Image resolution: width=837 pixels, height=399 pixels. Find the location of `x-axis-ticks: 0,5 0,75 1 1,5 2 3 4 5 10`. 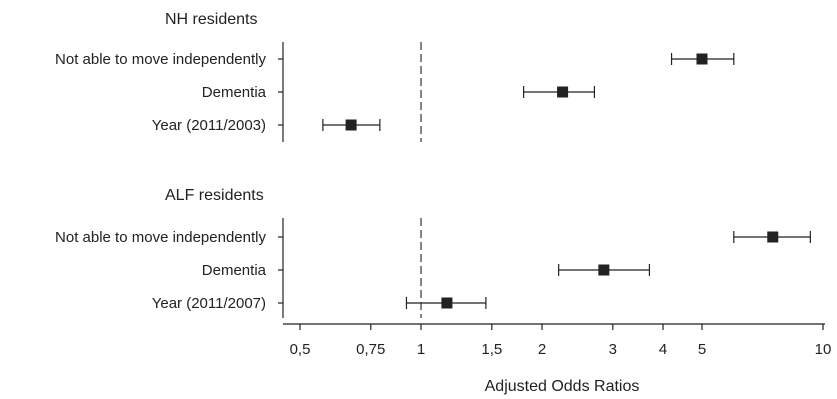

x-axis-ticks: 0,5 0,75 1 1,5 2 3 4 5 10 is located at coordinates (561, 341).